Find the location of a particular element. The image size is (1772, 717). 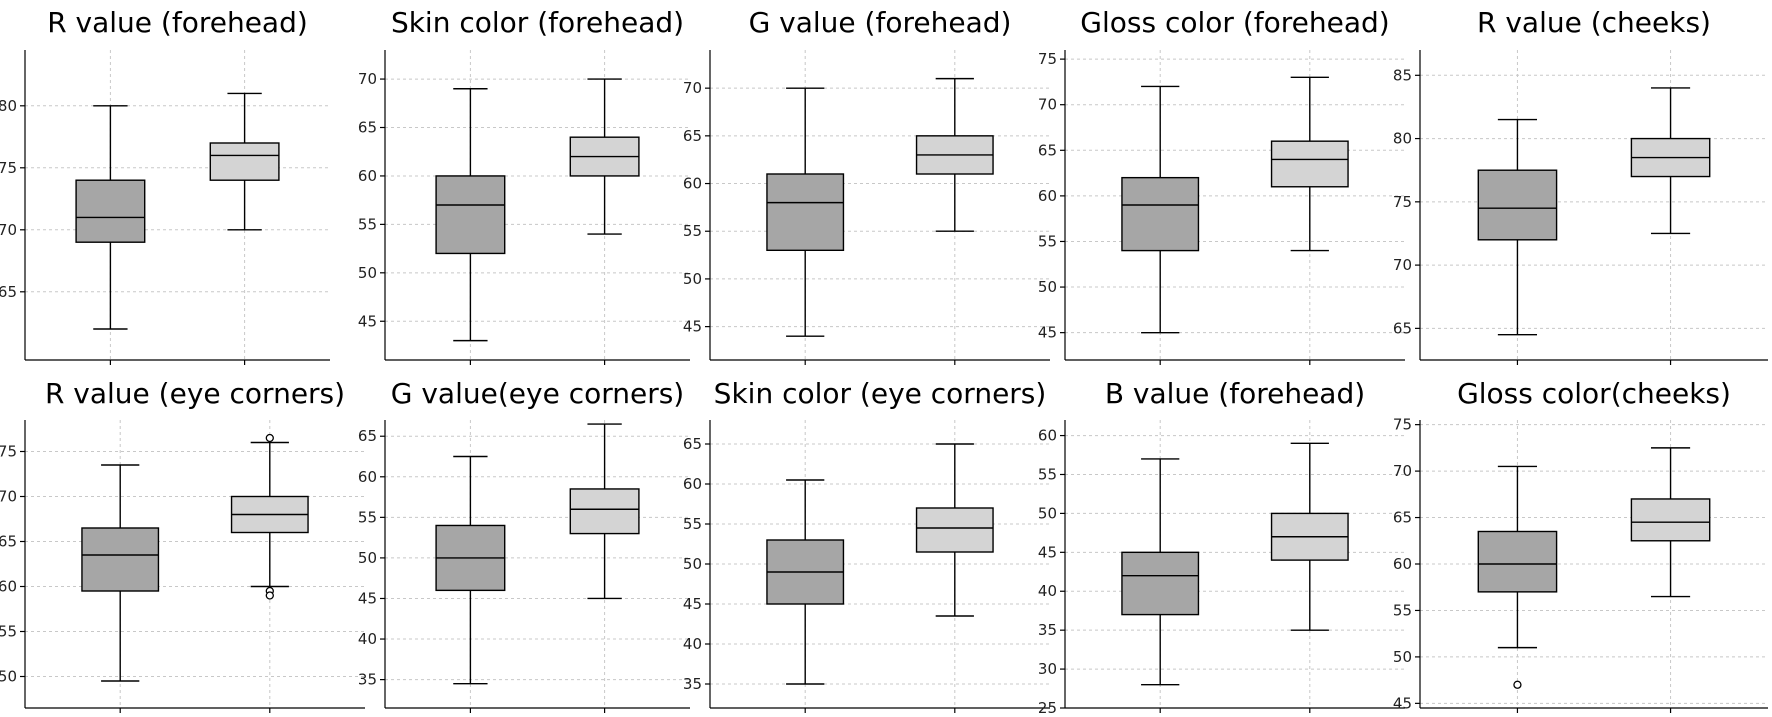

y-tick-label: 30 is located at coordinates (1047, 669).